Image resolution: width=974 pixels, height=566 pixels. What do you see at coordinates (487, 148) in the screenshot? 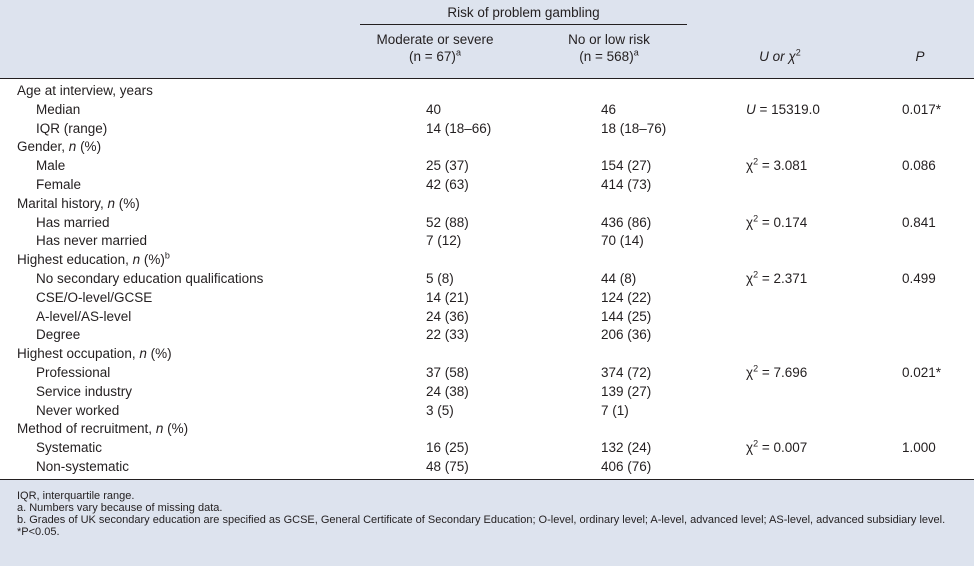
I see `table-row: Gender, n (%)` at bounding box center [487, 148].